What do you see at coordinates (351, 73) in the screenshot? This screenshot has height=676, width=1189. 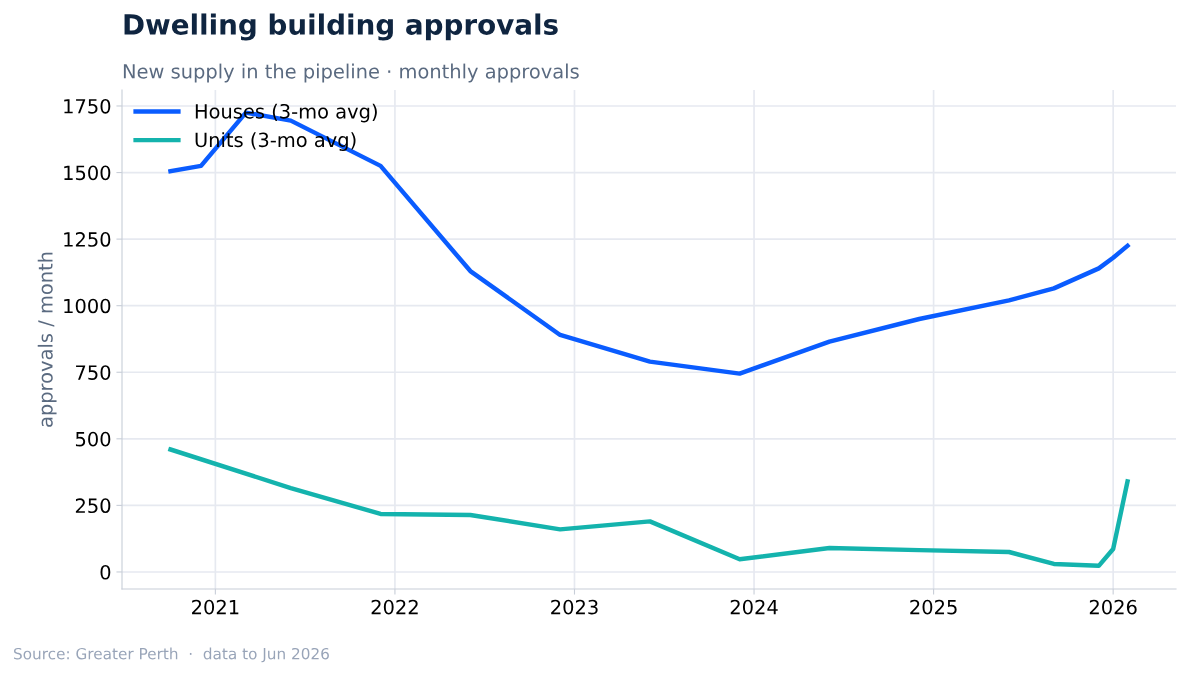 I see `chart-subtitle: New supply in the pipeline · monthly approvals` at bounding box center [351, 73].